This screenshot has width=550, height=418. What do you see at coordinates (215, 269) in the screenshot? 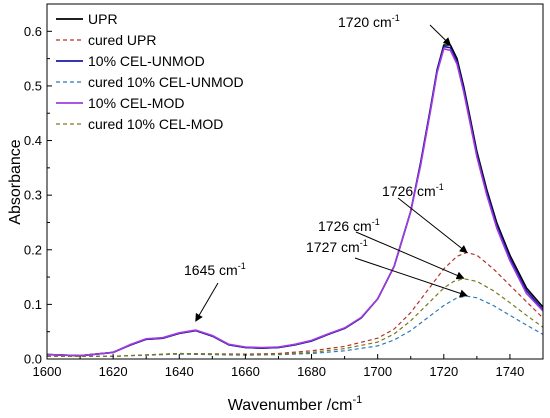
I see `annotation-label: 1645 cm-1` at bounding box center [215, 269].